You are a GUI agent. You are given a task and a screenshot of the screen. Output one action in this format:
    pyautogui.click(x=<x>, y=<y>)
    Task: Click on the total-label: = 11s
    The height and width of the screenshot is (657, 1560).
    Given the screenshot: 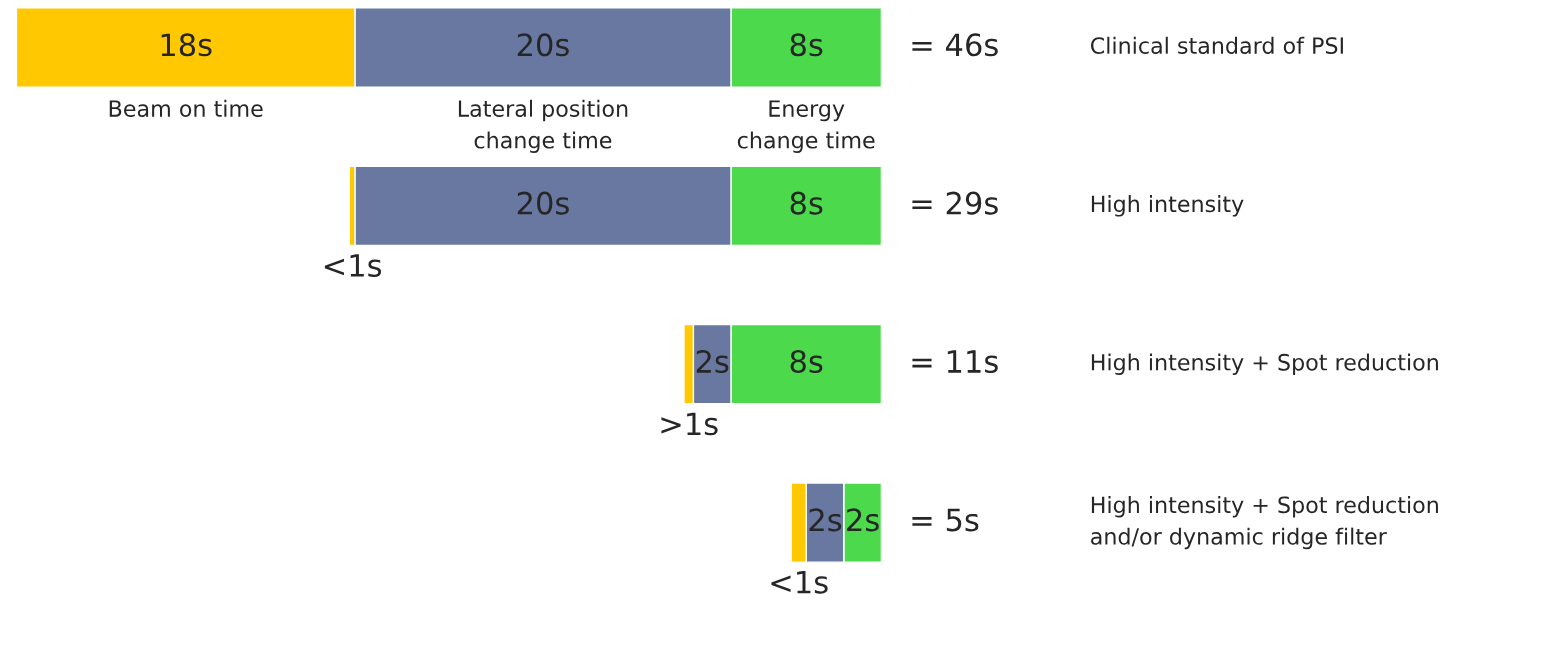 What is the action you would take?
    pyautogui.click(x=955, y=362)
    